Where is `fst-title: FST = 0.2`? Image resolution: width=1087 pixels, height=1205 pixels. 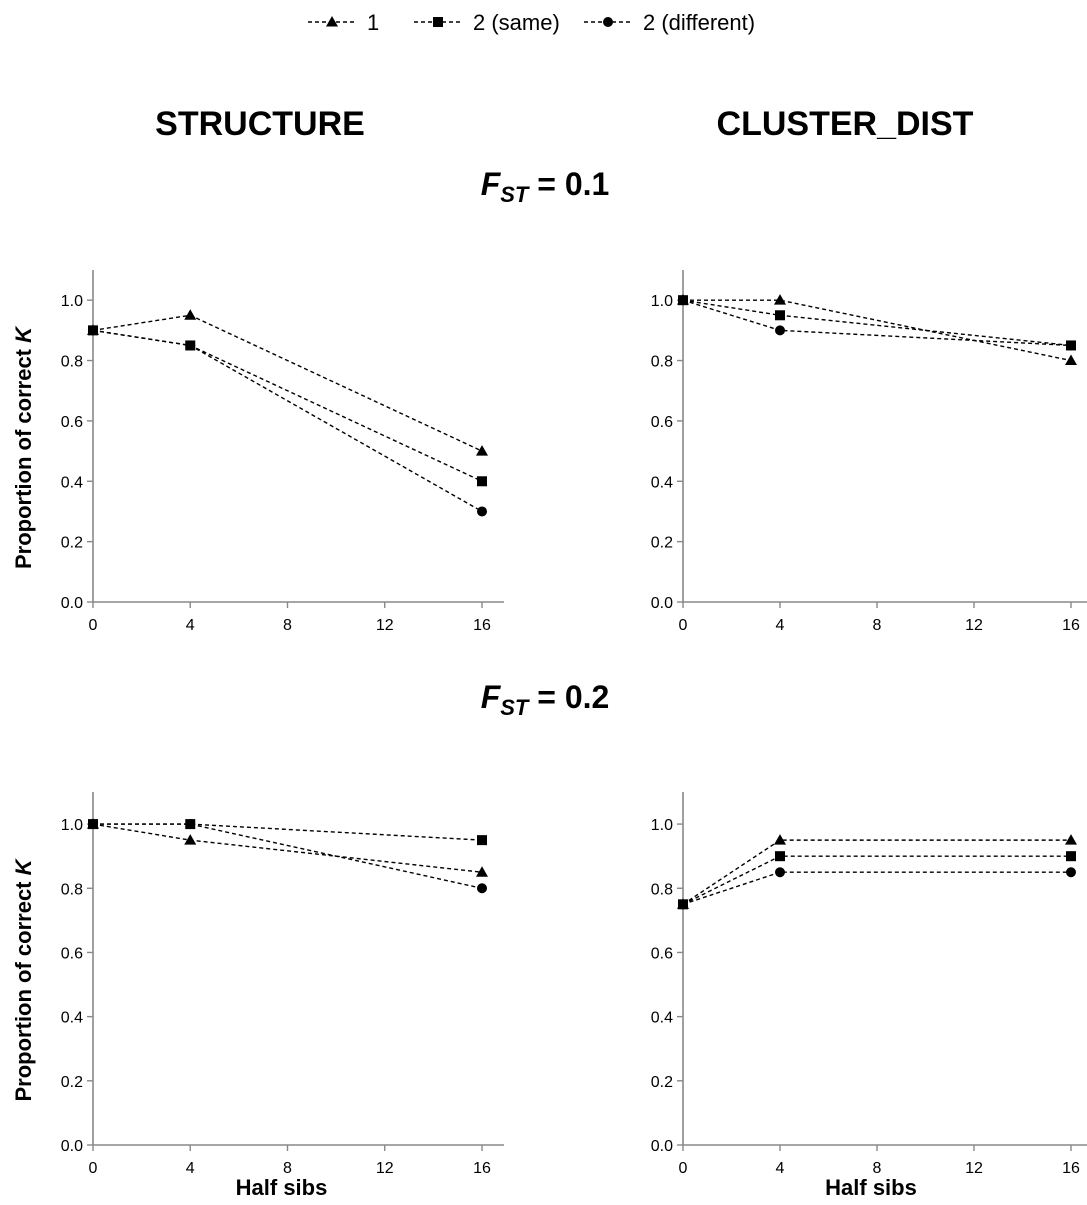
fst-title: FST = 0.2 is located at coordinates (545, 699).